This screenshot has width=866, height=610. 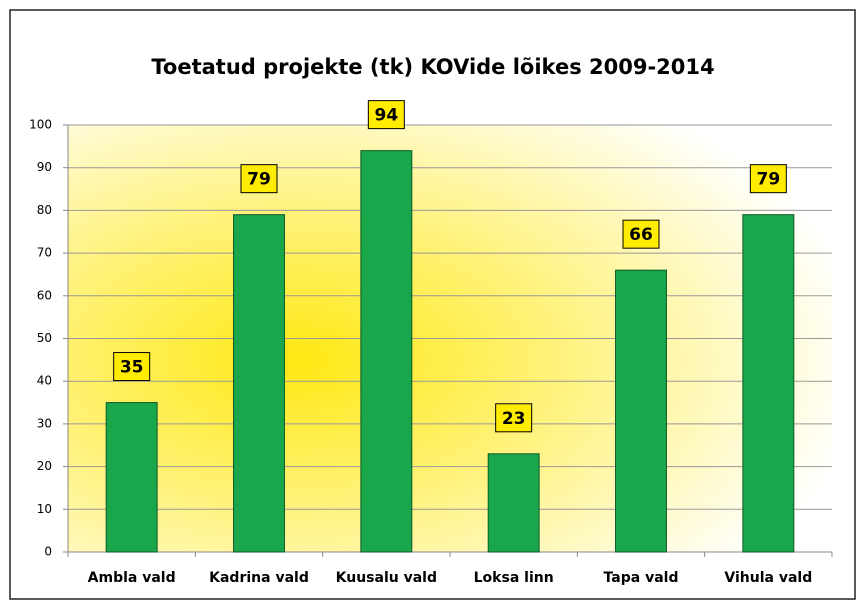 I want to click on y-tick-label: 20, so click(x=44, y=466).